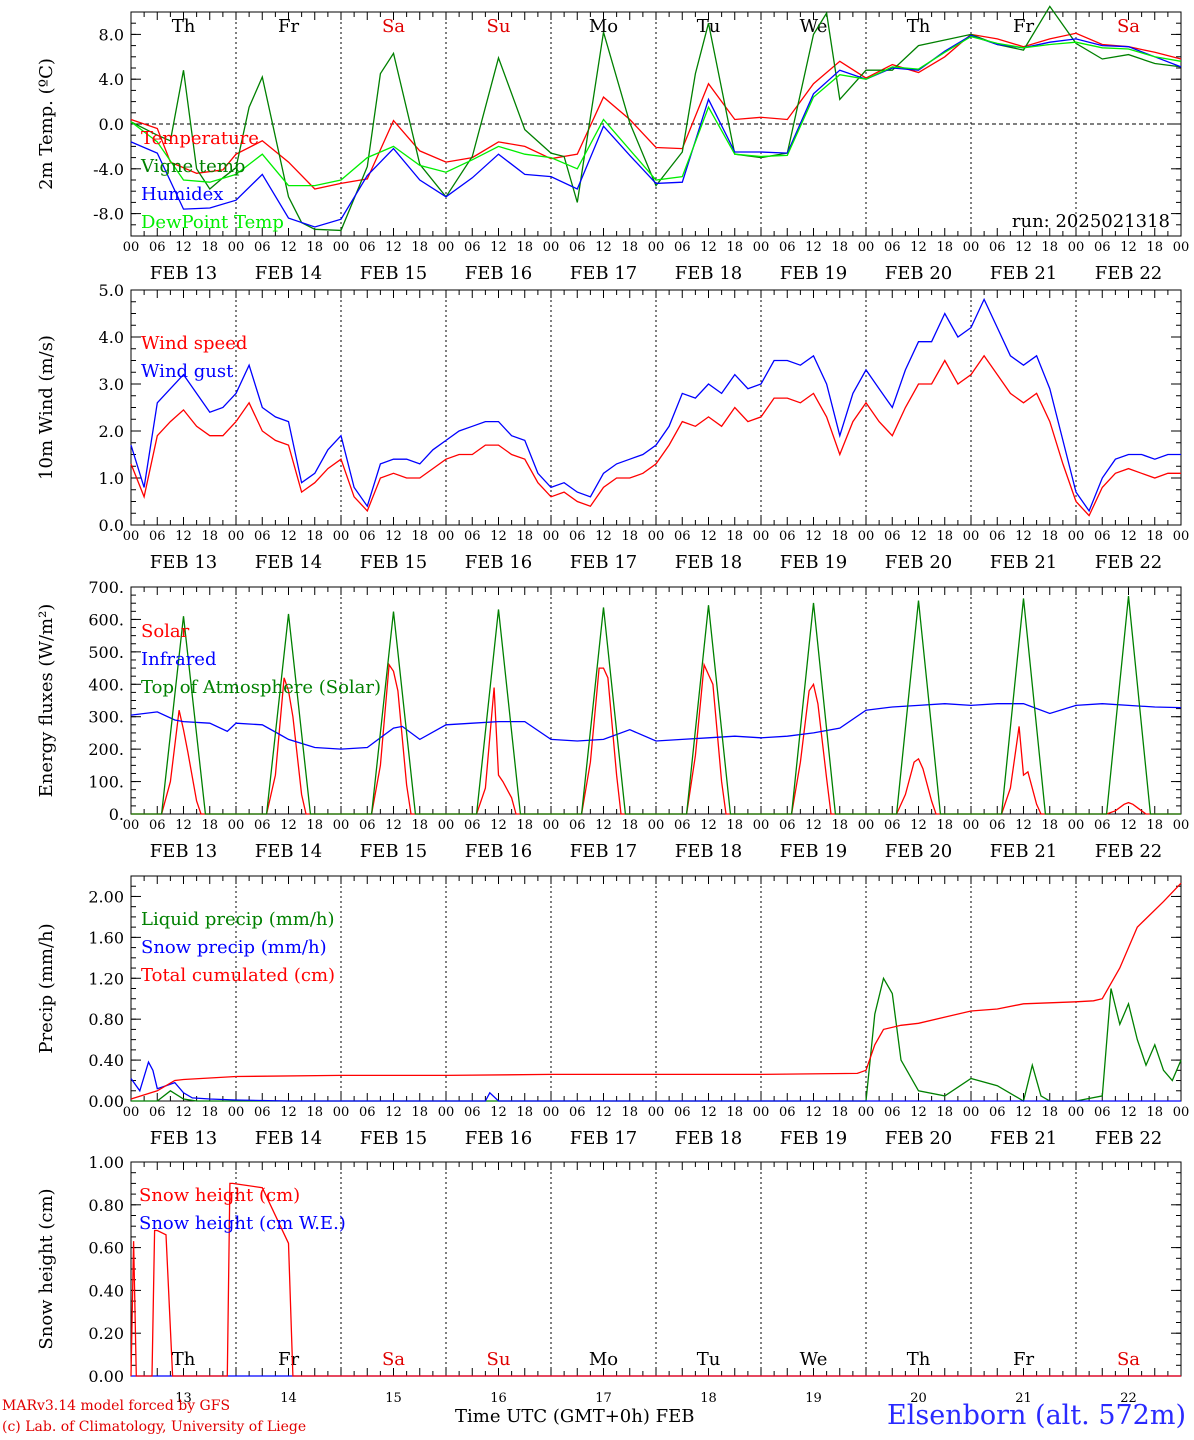  Describe the element at coordinates (656, 131) in the screenshot. I see `series-line-humidex` at that location.